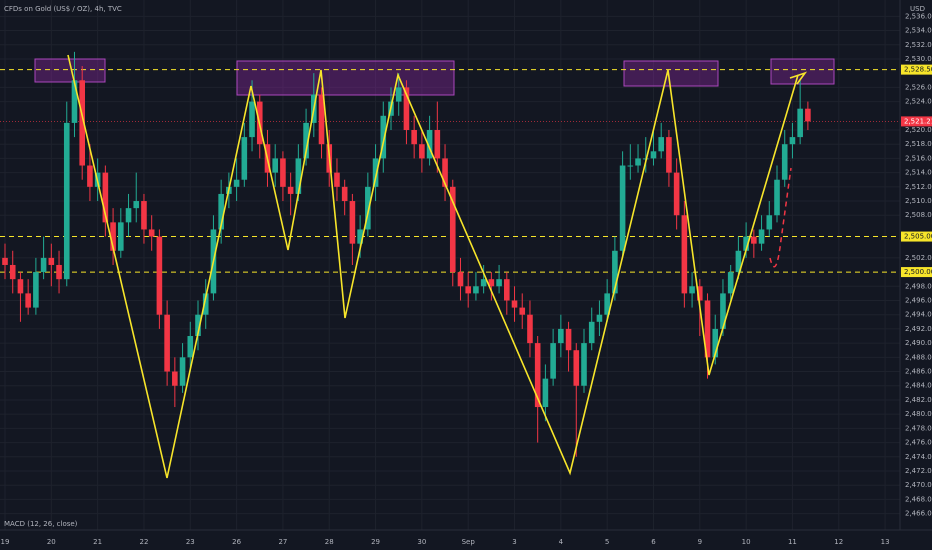 Image resolution: width=932 pixels, height=550 pixels. Describe the element at coordinates (469, 542) in the screenshot. I see `x-tick-label: Sep` at that location.